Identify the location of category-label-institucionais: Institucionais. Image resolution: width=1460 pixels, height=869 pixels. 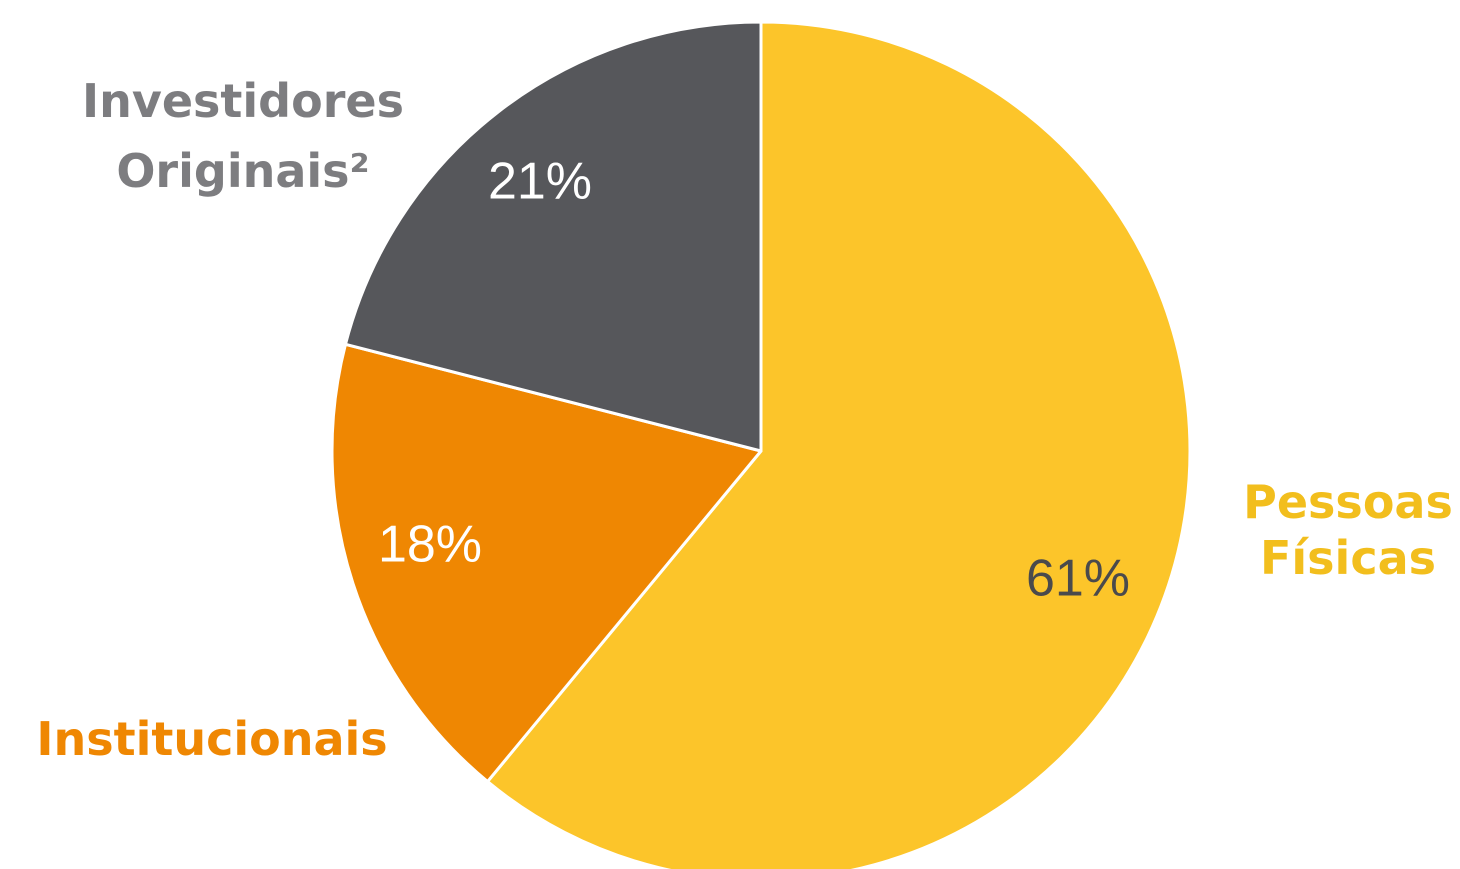
(211, 739).